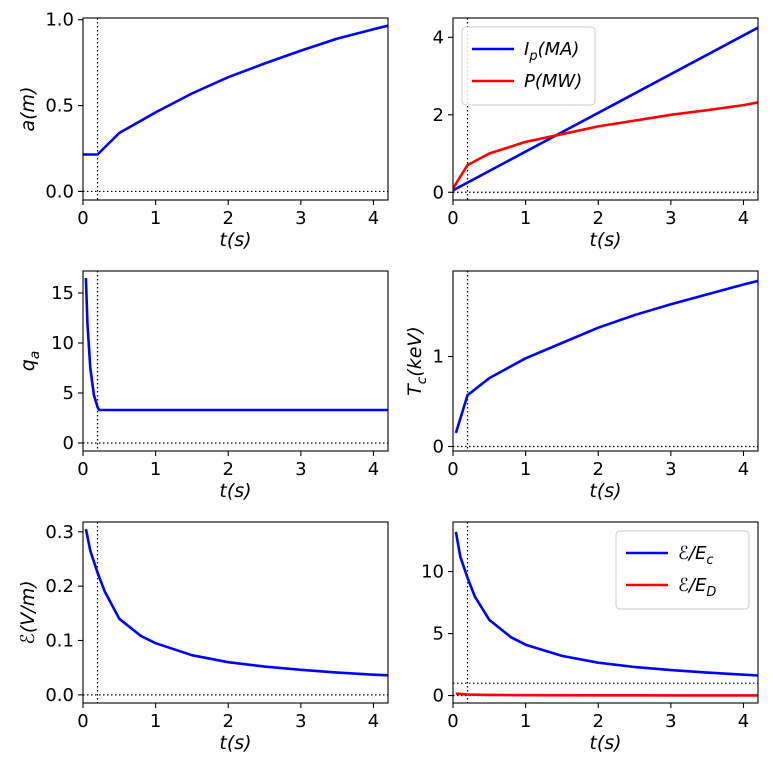  Describe the element at coordinates (528, 66) in the screenshot. I see `legend: Ip(MA) P(MW)` at that location.